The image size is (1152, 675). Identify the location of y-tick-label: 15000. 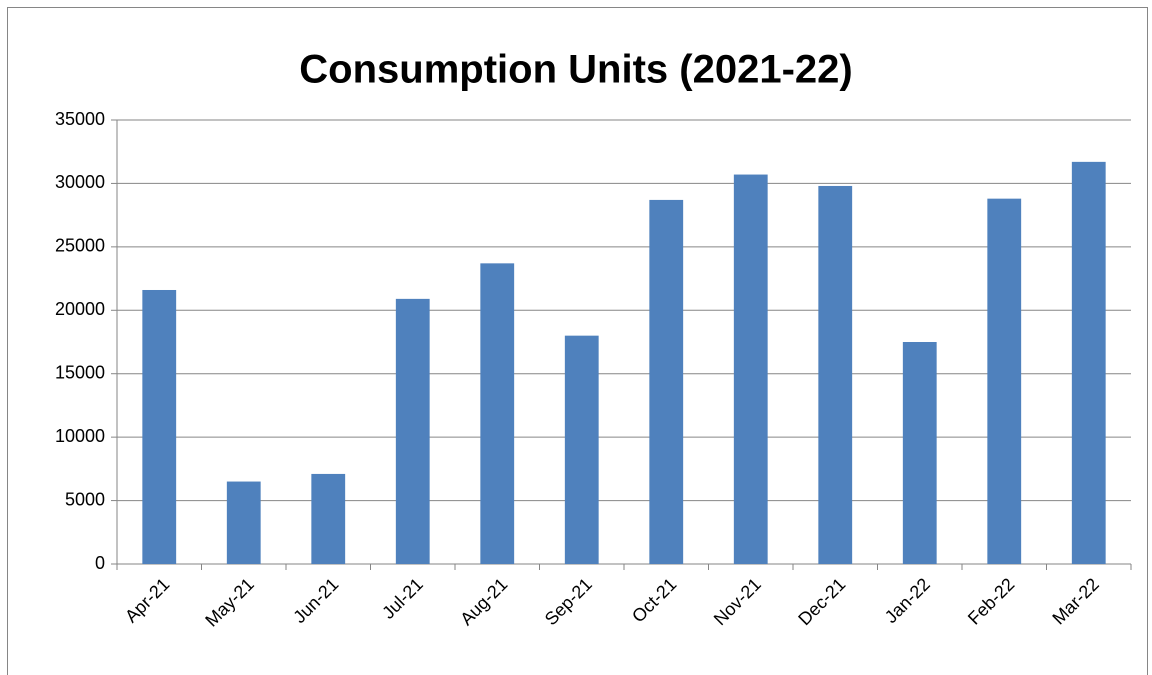
(80, 372).